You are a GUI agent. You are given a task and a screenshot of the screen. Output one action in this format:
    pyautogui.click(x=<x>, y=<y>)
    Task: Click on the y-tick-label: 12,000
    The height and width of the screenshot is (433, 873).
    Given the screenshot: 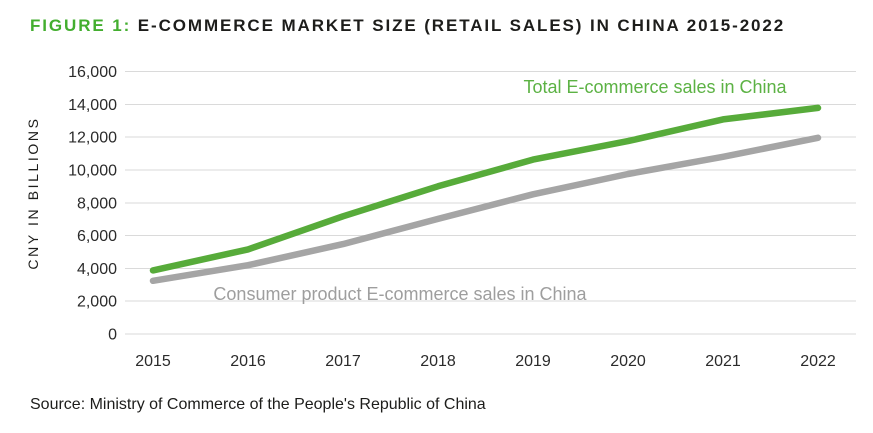 What is the action you would take?
    pyautogui.click(x=92, y=138)
    